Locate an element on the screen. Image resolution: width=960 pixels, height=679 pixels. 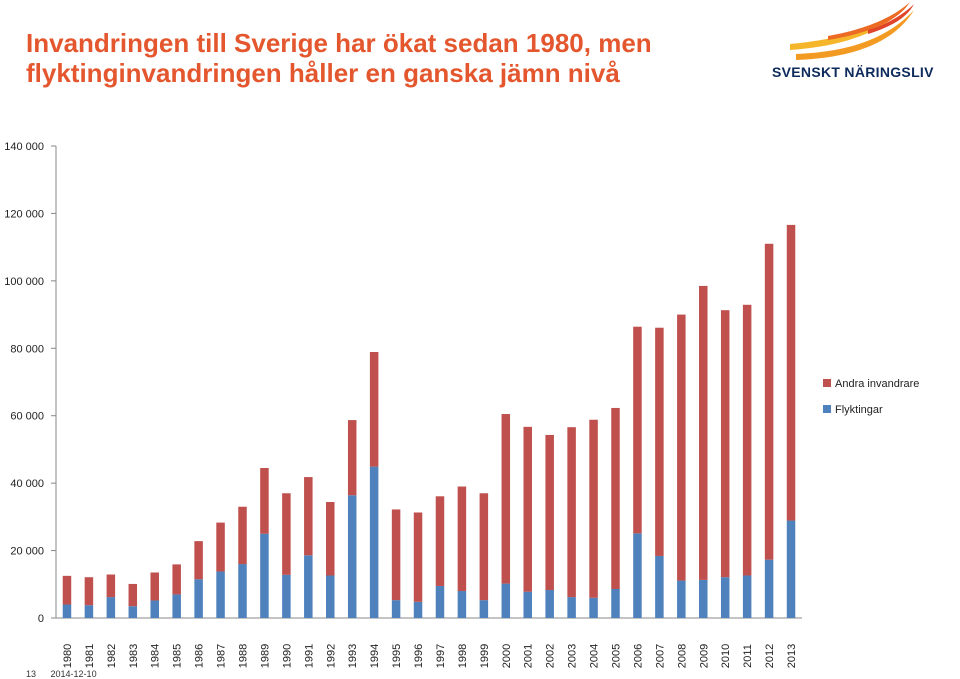
x-tick-label: 1992 is located at coordinates (331, 656).